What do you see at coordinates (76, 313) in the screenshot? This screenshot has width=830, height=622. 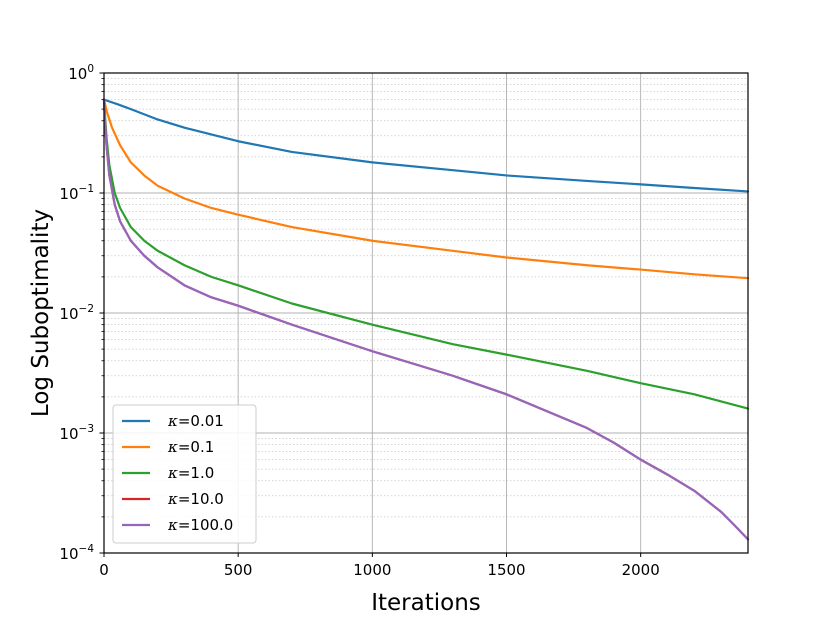 I see `y-tick-label: 10⁻²` at bounding box center [76, 313].